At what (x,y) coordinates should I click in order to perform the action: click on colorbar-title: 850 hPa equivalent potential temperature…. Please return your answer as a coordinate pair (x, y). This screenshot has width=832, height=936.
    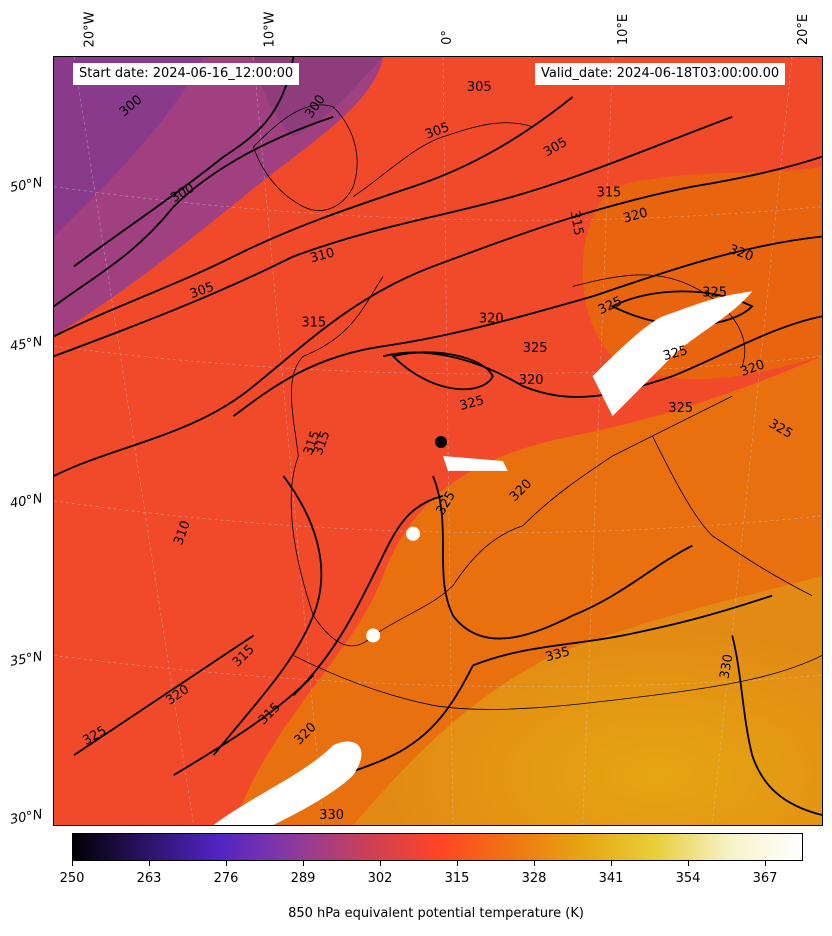
    Looking at the image, I should click on (436, 913).